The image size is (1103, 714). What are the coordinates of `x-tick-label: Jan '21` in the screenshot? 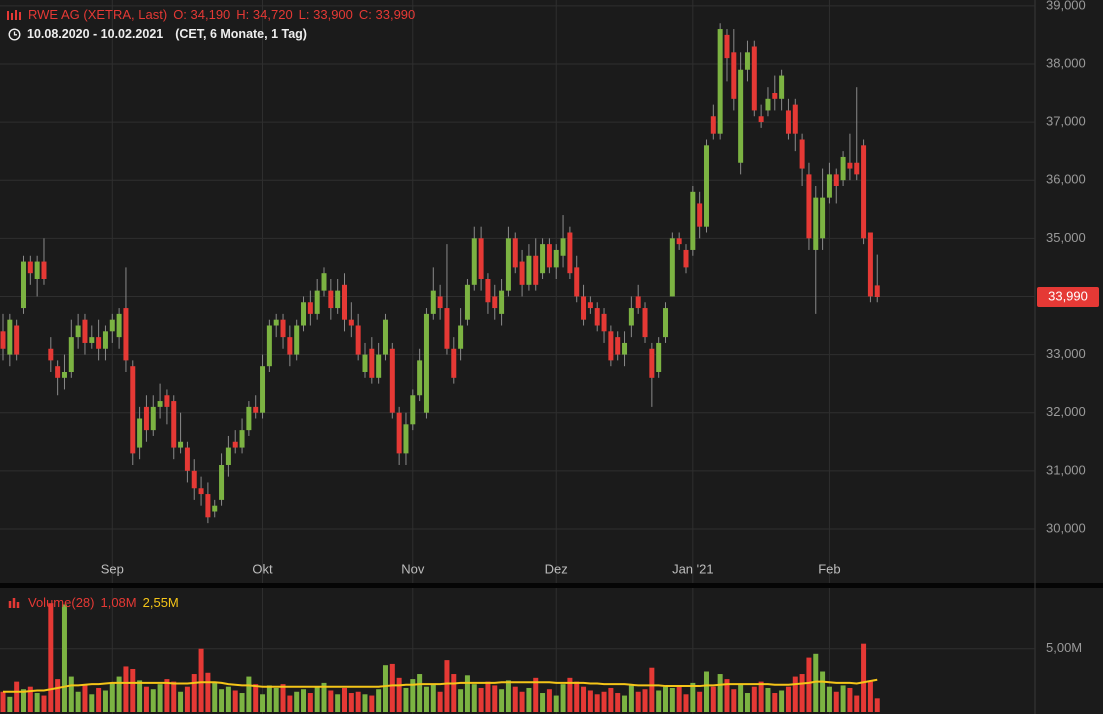 It's located at (693, 568).